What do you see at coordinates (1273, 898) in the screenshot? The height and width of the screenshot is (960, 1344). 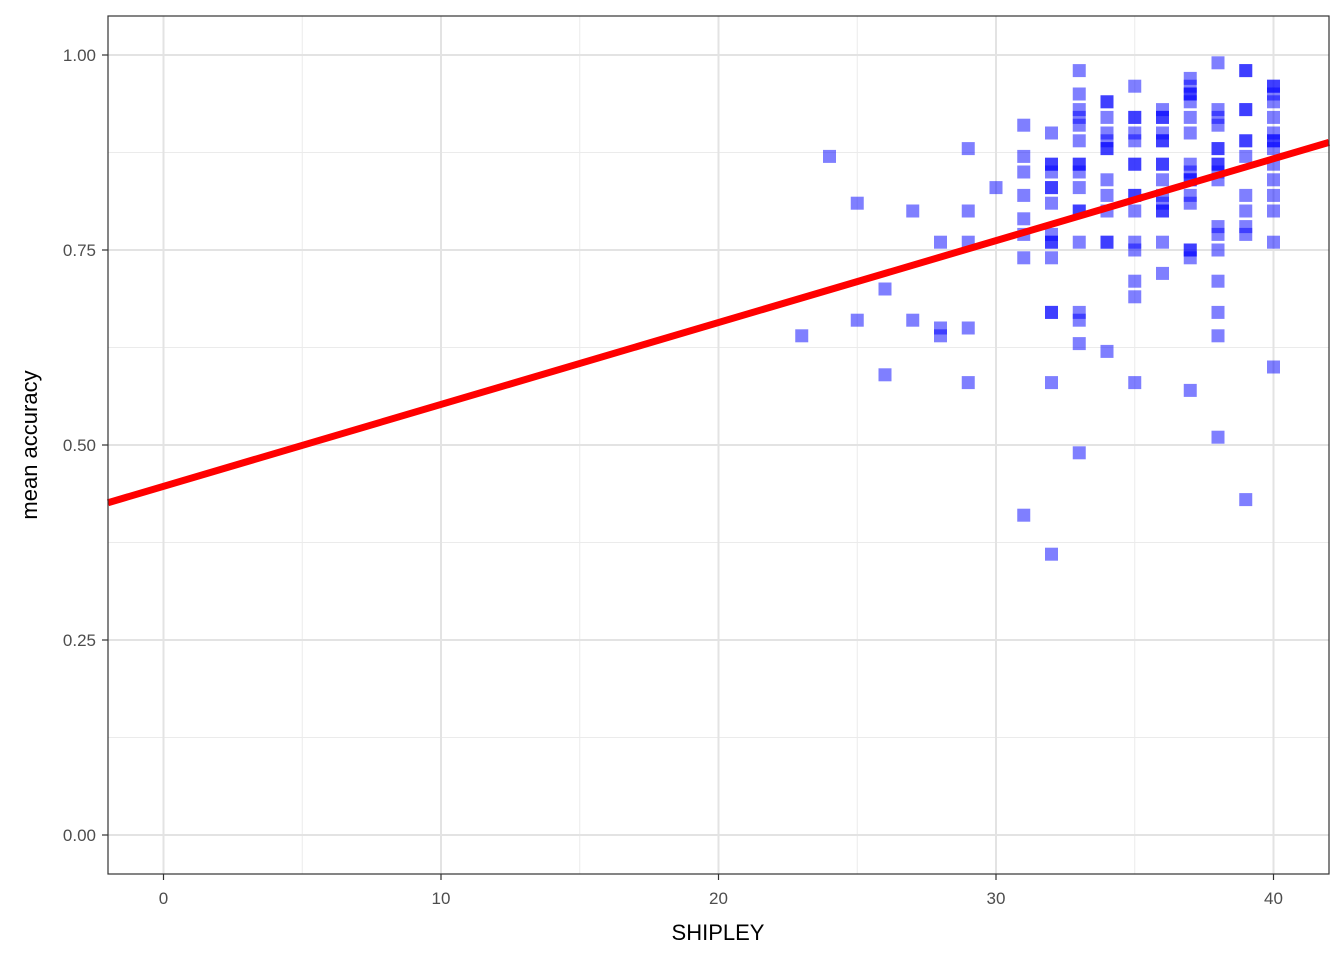 I see `x-tick-label: 40` at bounding box center [1273, 898].